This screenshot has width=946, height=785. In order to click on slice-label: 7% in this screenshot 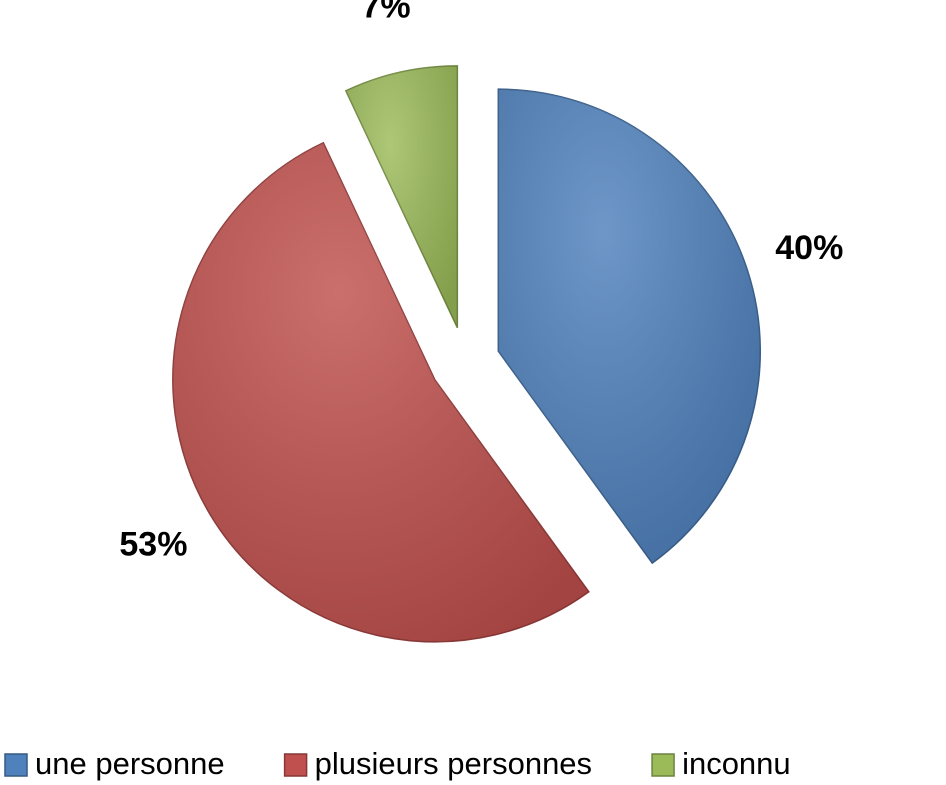, I will do `click(385, 13)`.